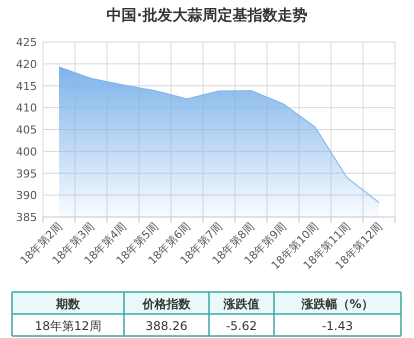 Image resolution: width=414 pixels, height=338 pixels. Describe the element at coordinates (242, 326) in the screenshot. I see `text: -5.62` at that location.